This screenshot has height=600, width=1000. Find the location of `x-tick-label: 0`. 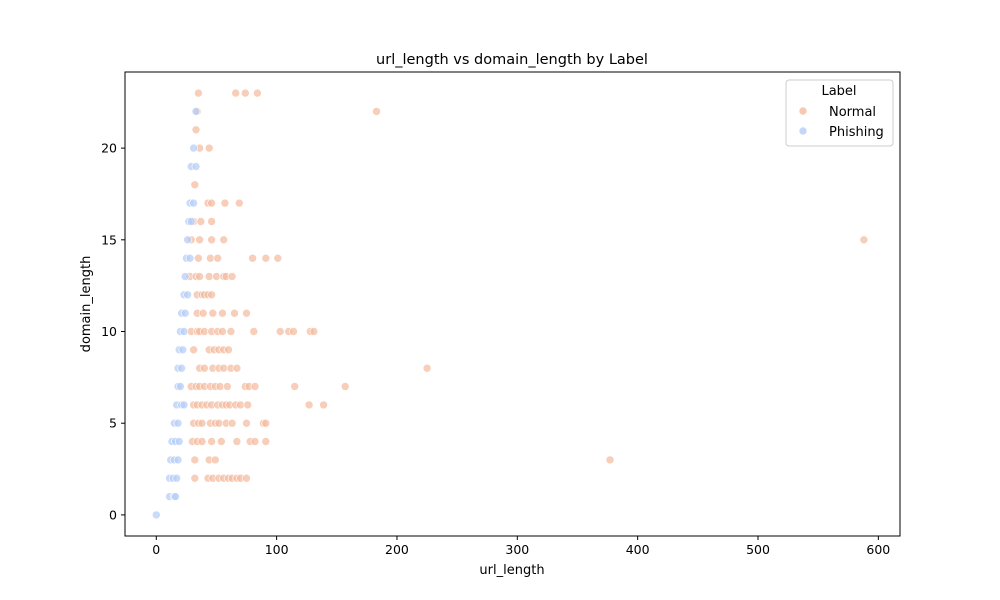

x-tick-label: 0 is located at coordinates (156, 549).